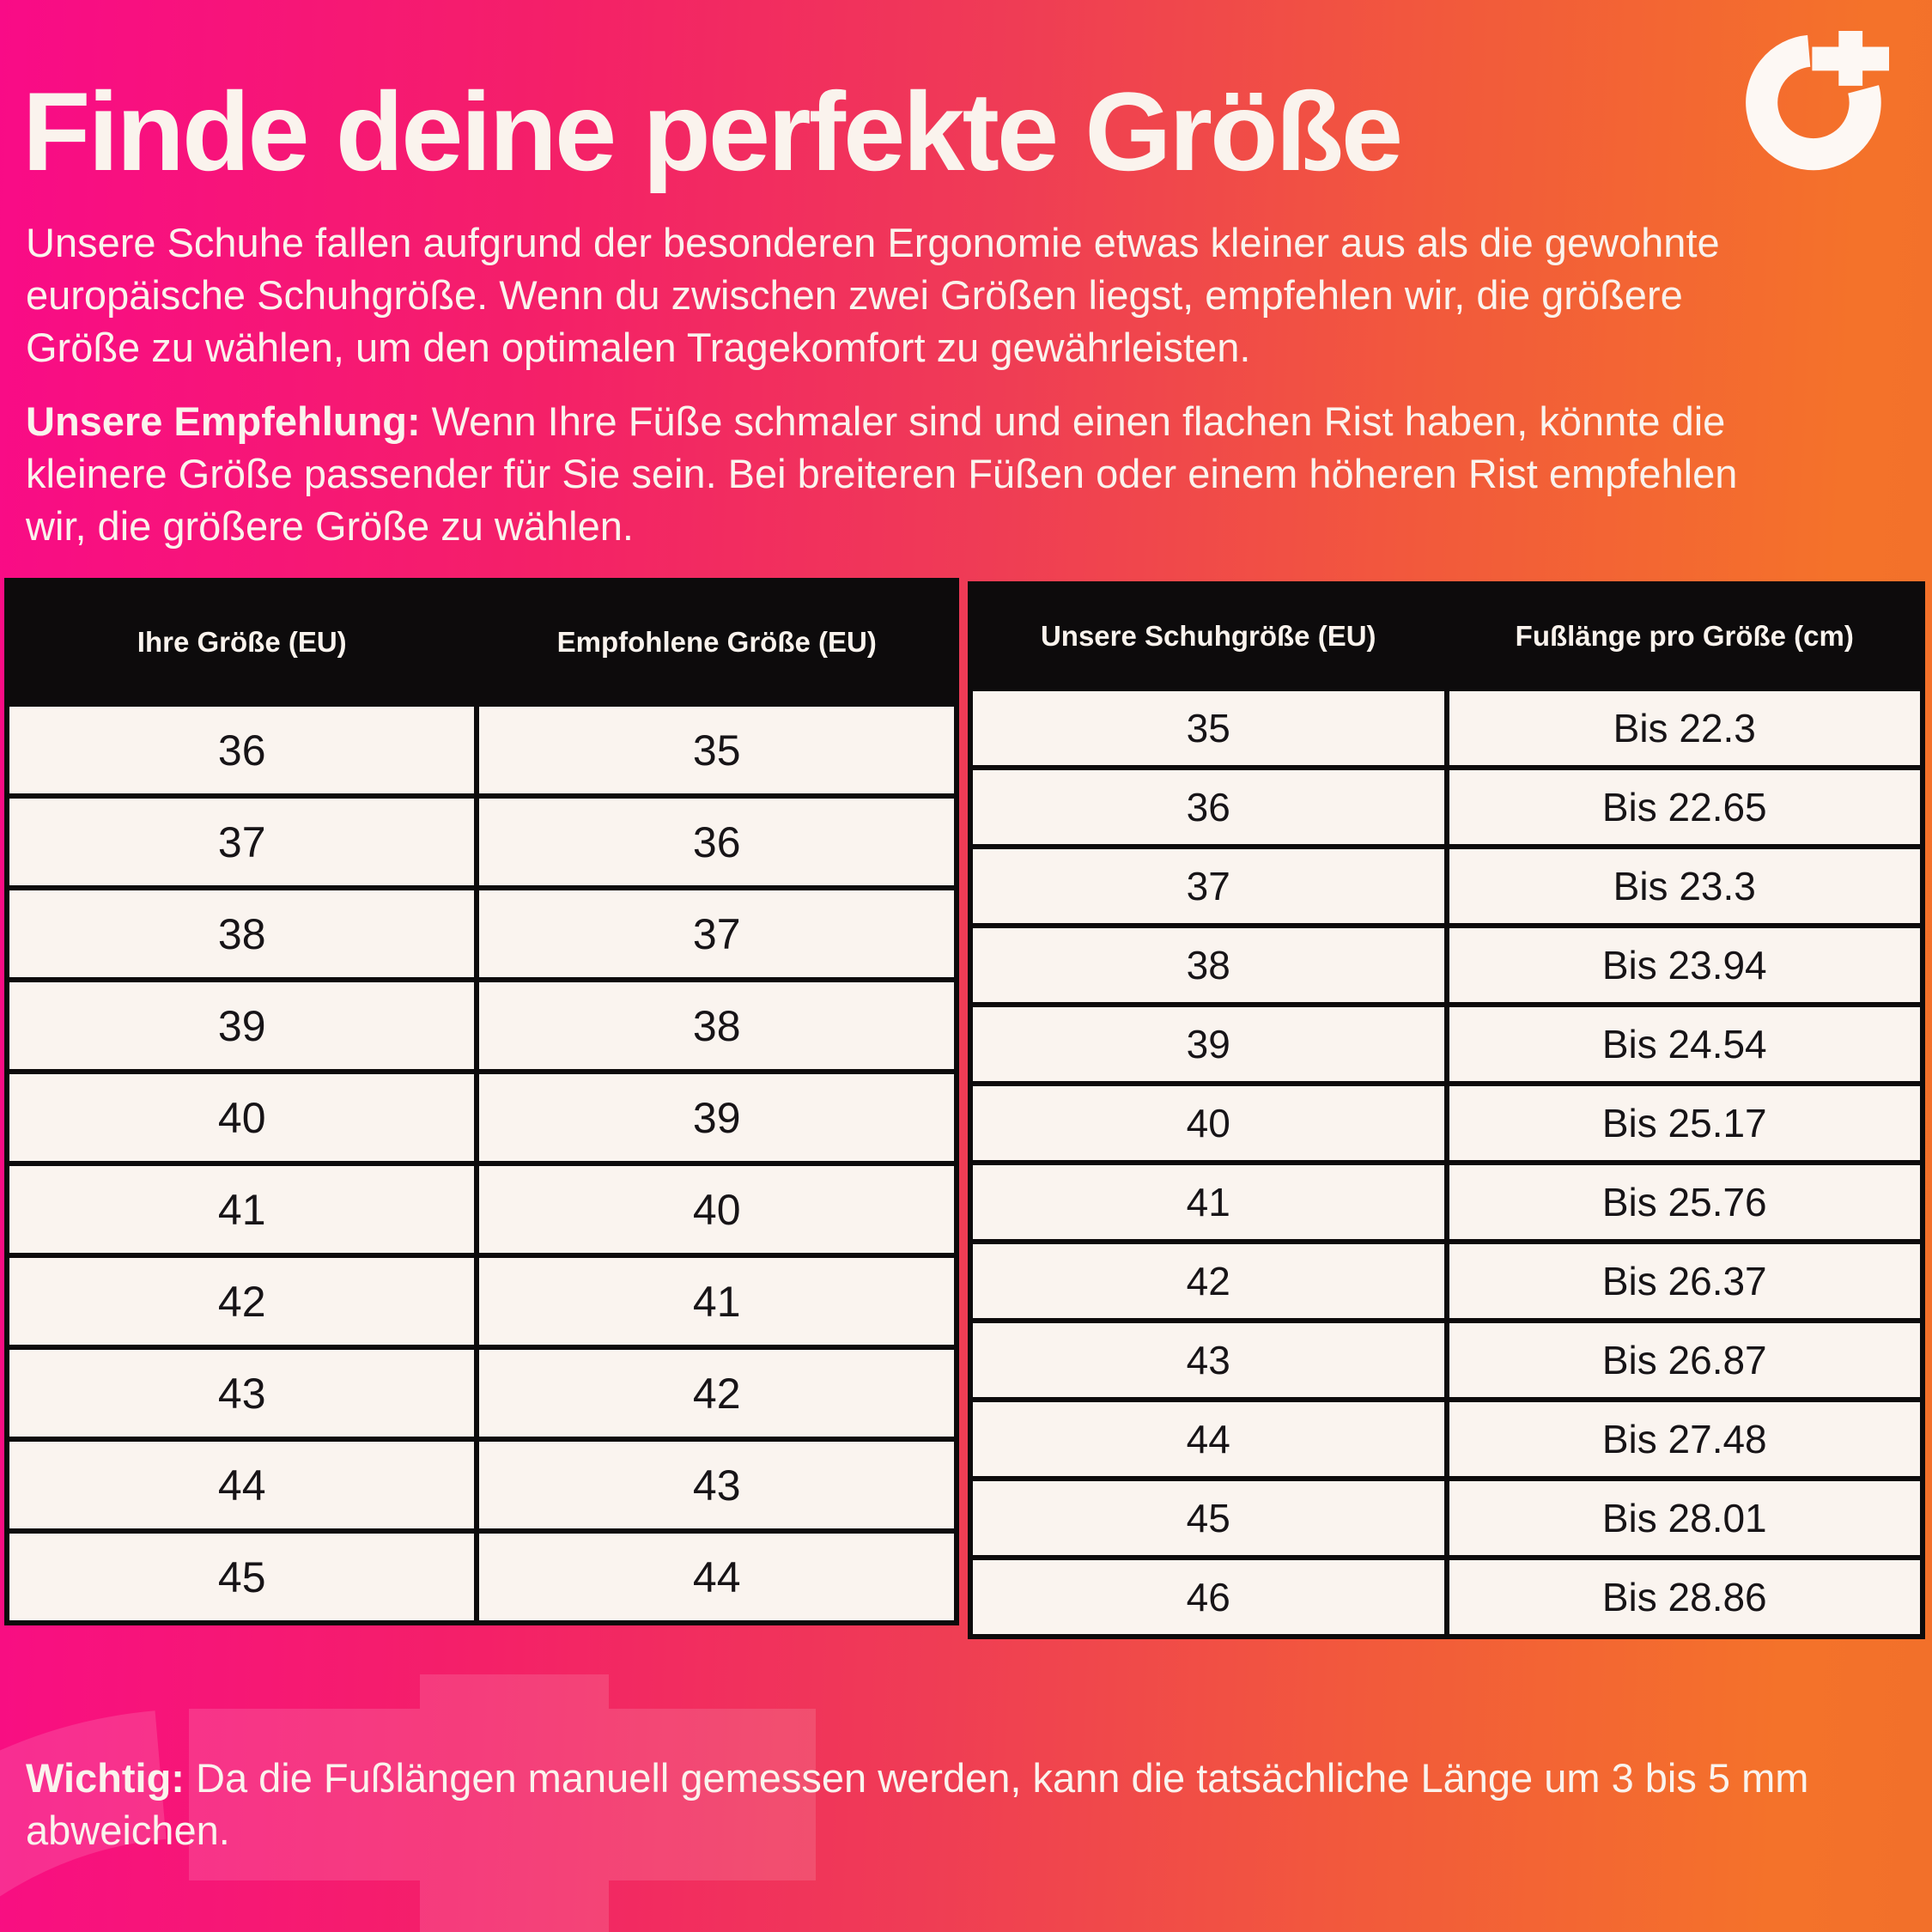  I want to click on table-cell: Bis 25.17, so click(1684, 1123).